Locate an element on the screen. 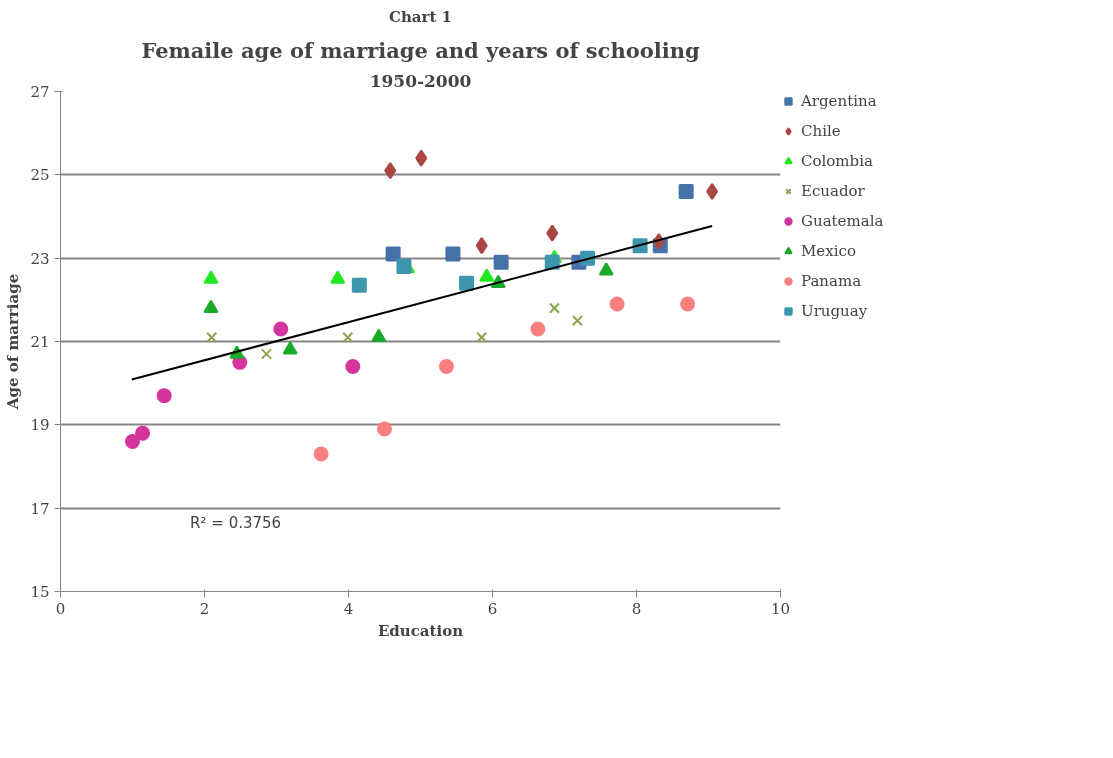  x-tick-label: 2 is located at coordinates (204, 608).